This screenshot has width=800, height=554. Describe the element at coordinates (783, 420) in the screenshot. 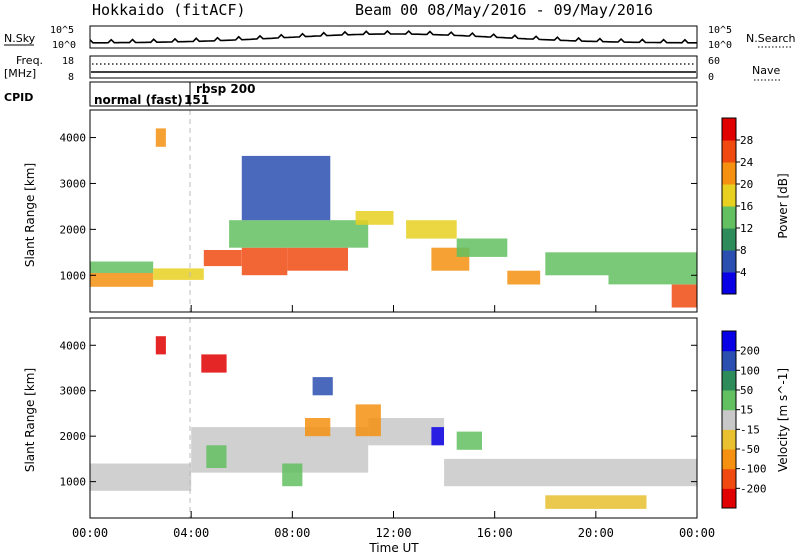

I see `velocity-colorbar-label: Velocity [m s^-1]` at that location.